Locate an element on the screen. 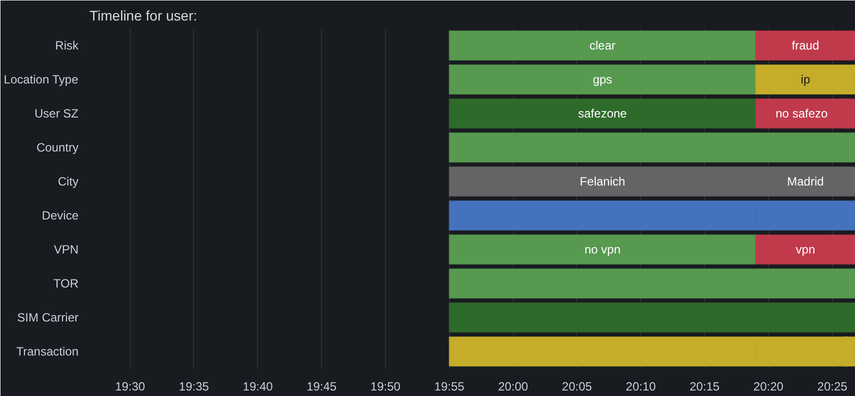 This screenshot has width=855, height=396. x-tick-label: 20:00 is located at coordinates (513, 387).